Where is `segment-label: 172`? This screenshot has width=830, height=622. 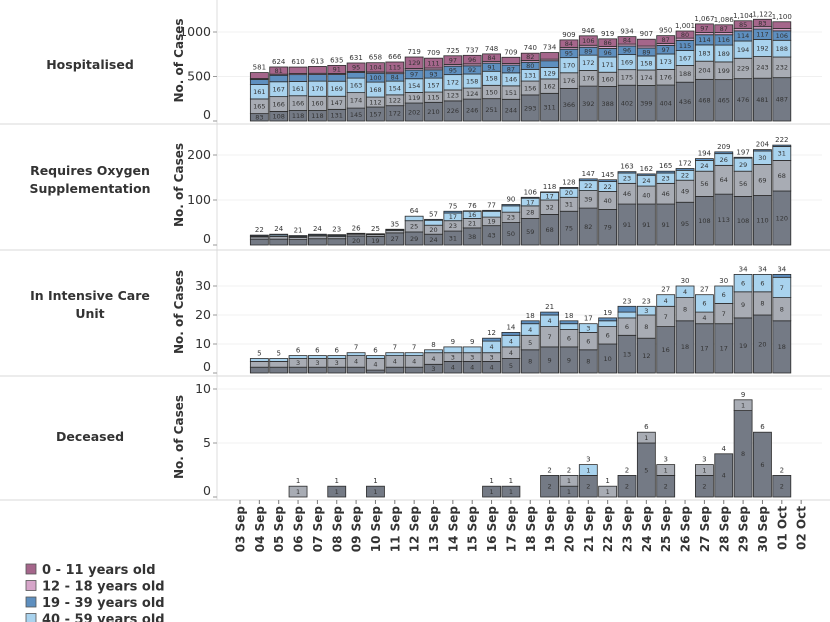
segment-label: 172 is located at coordinates (588, 63).